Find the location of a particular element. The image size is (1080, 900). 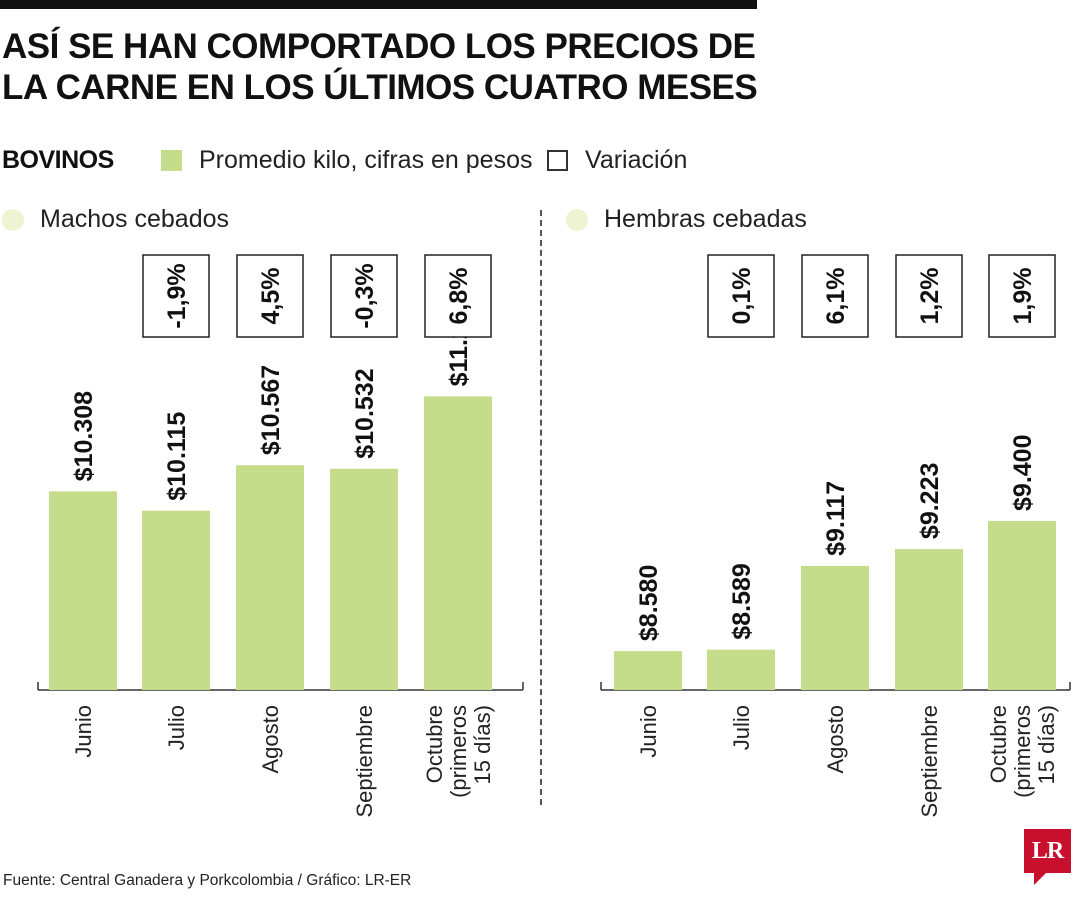

machos-category-label: Julio is located at coordinates (176, 727).